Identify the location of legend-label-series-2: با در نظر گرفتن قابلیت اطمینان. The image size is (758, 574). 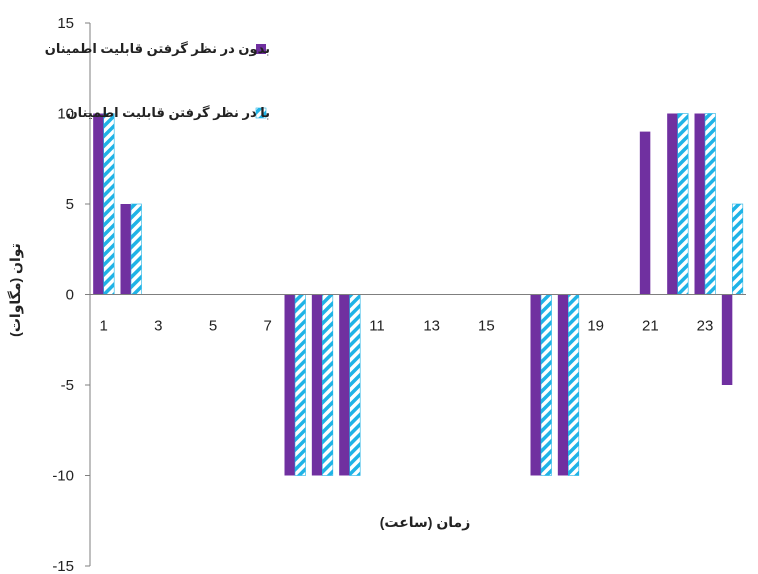
(168, 112).